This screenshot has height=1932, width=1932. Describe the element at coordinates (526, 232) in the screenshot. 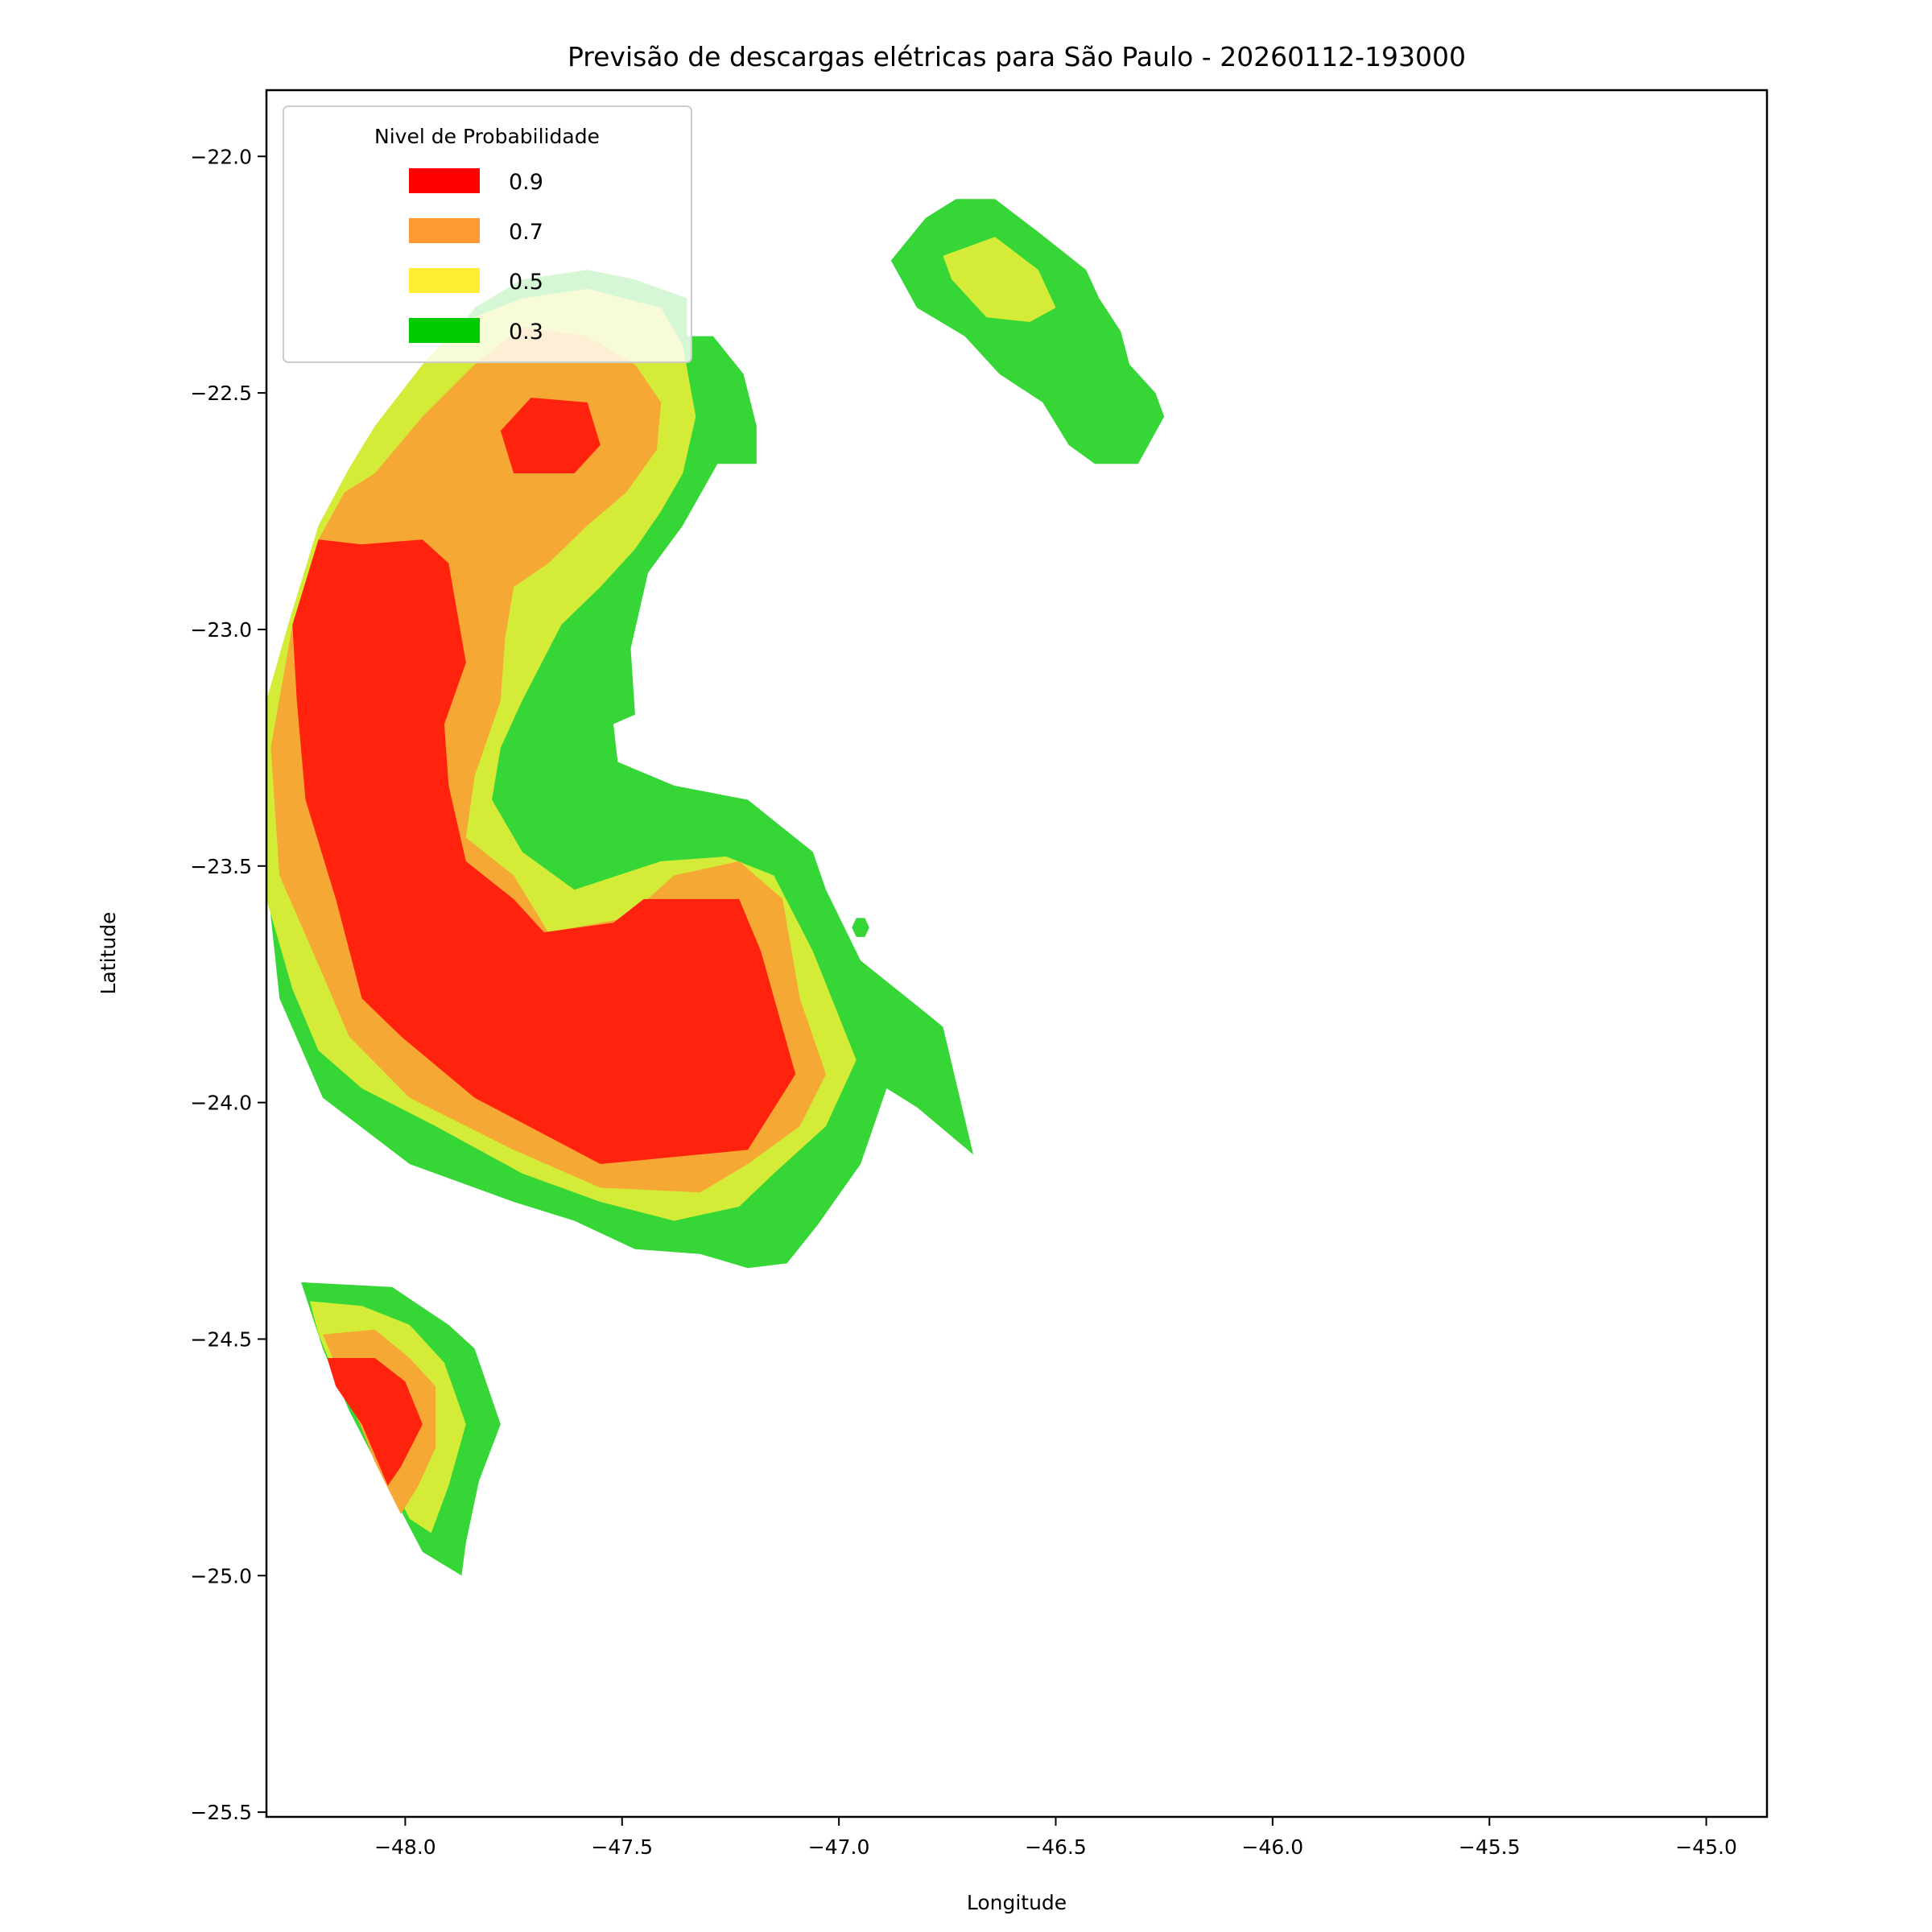

I see `legend-label: 0.7` at that location.